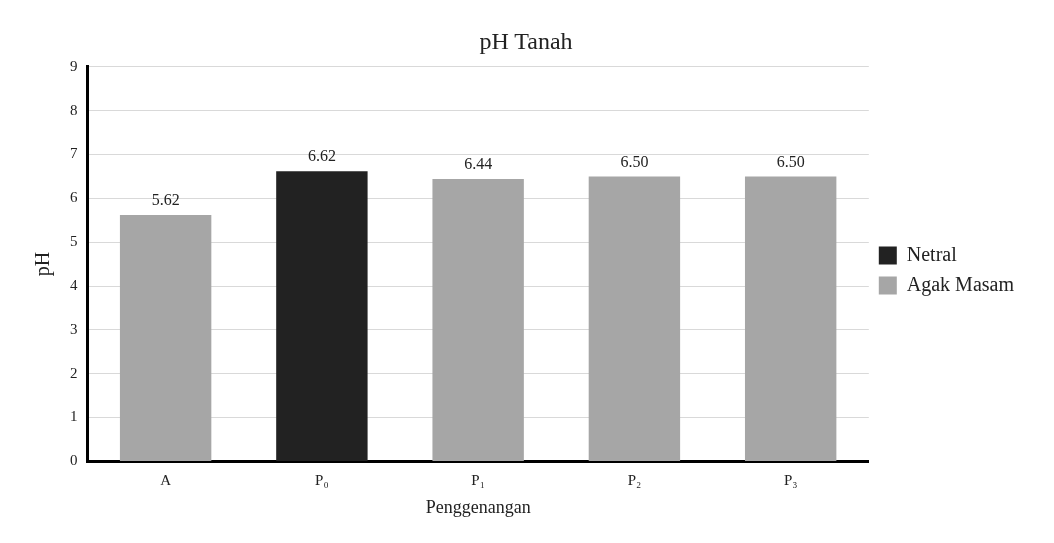 The height and width of the screenshot is (543, 1054). What do you see at coordinates (74, 460) in the screenshot?
I see `y-tick-label: 0` at bounding box center [74, 460].